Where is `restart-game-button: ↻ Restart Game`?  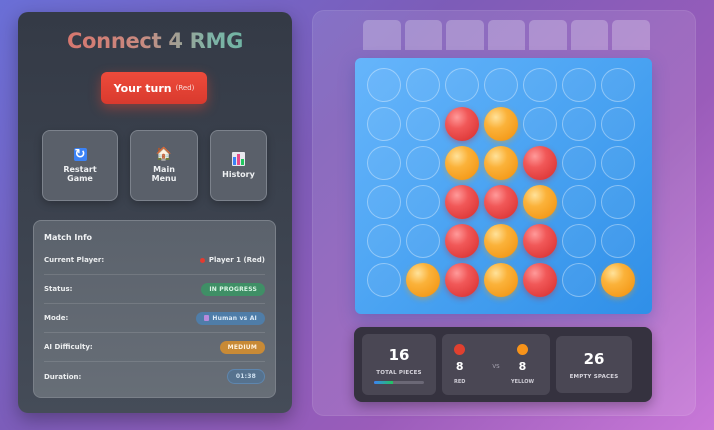 restart-game-button: ↻ Restart Game is located at coordinates (80, 165).